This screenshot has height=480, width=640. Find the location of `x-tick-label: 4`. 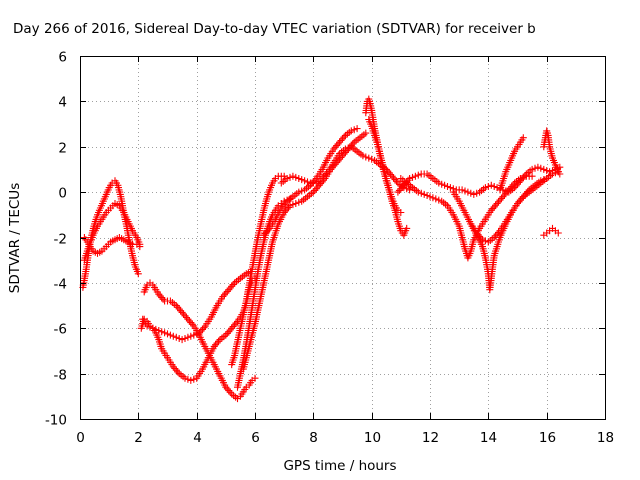

x-tick-label: 4 is located at coordinates (197, 438).